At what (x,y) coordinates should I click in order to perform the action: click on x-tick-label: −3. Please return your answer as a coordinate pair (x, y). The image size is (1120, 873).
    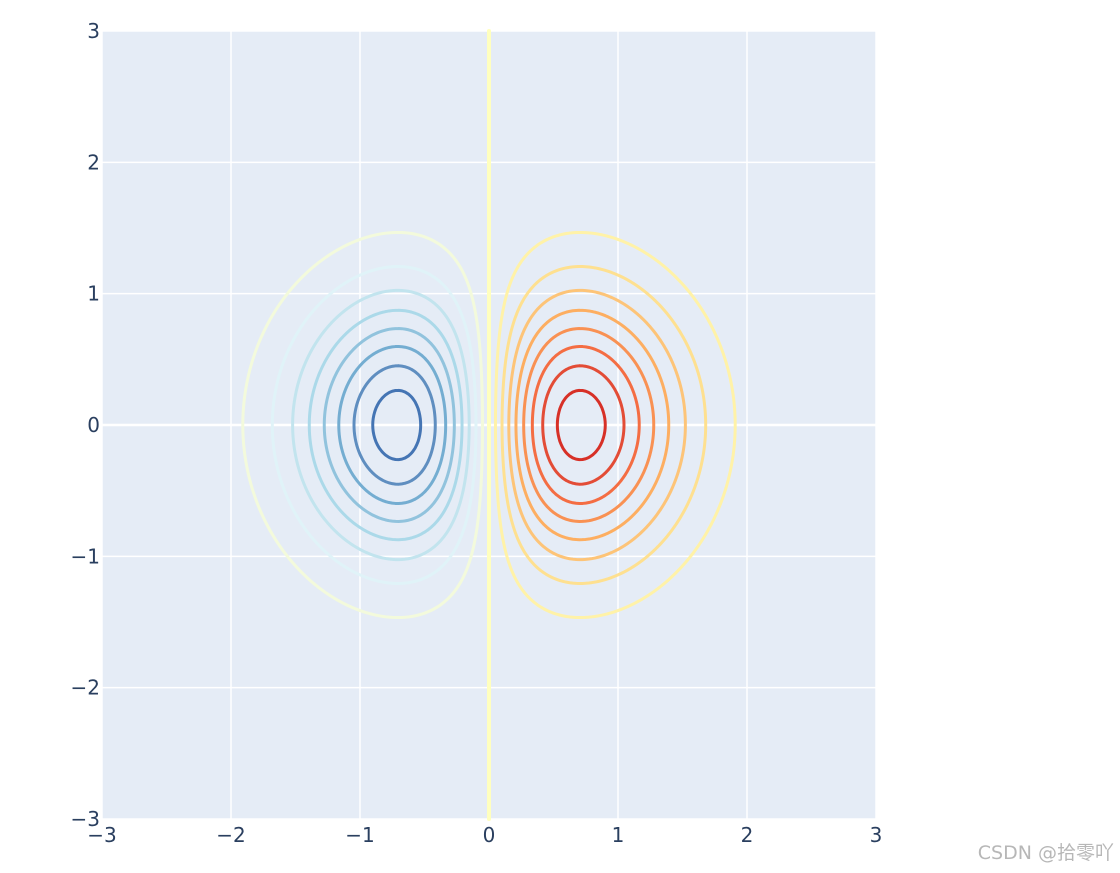
    Looking at the image, I should click on (101, 835).